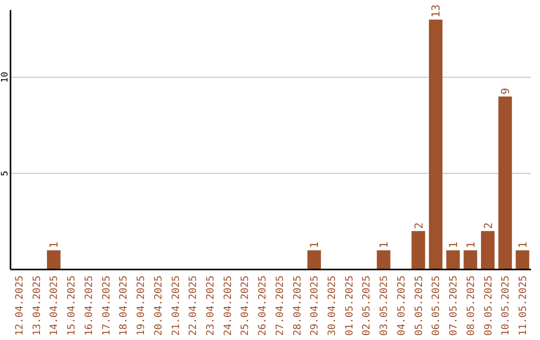 The height and width of the screenshot is (340, 540). I want to click on x-tick-label: 26.04.2025, so click(263, 306).